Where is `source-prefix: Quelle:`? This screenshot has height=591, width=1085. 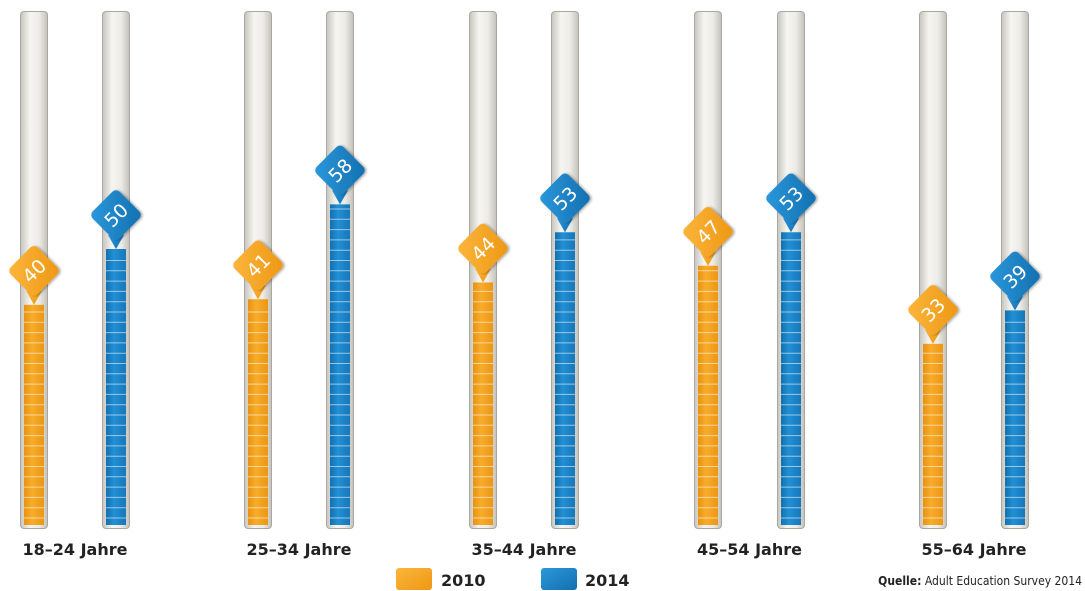
source-prefix: Quelle: is located at coordinates (899, 581).